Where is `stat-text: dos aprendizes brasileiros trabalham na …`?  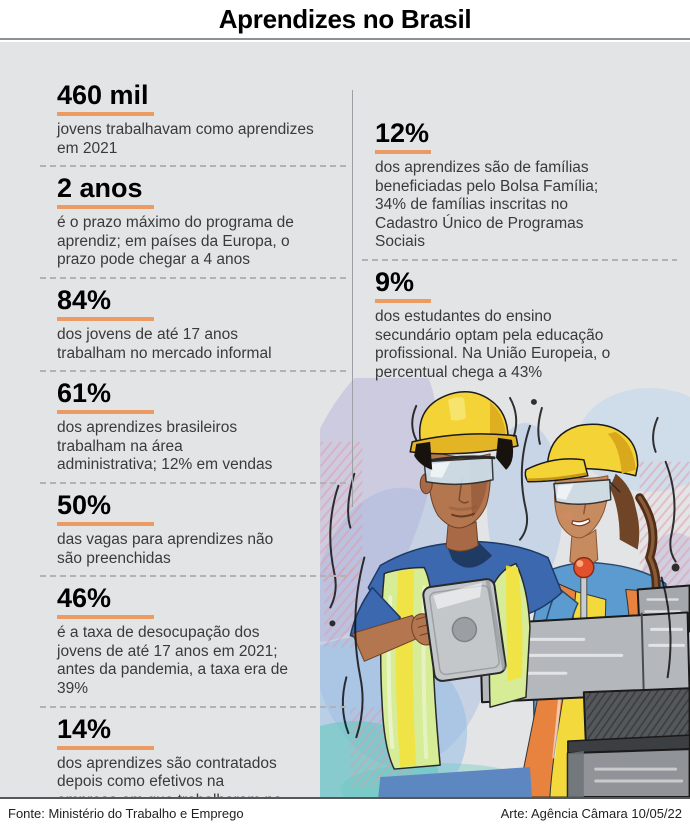
stat-text: dos aprendizes brasileiros trabalham na … is located at coordinates (165, 446).